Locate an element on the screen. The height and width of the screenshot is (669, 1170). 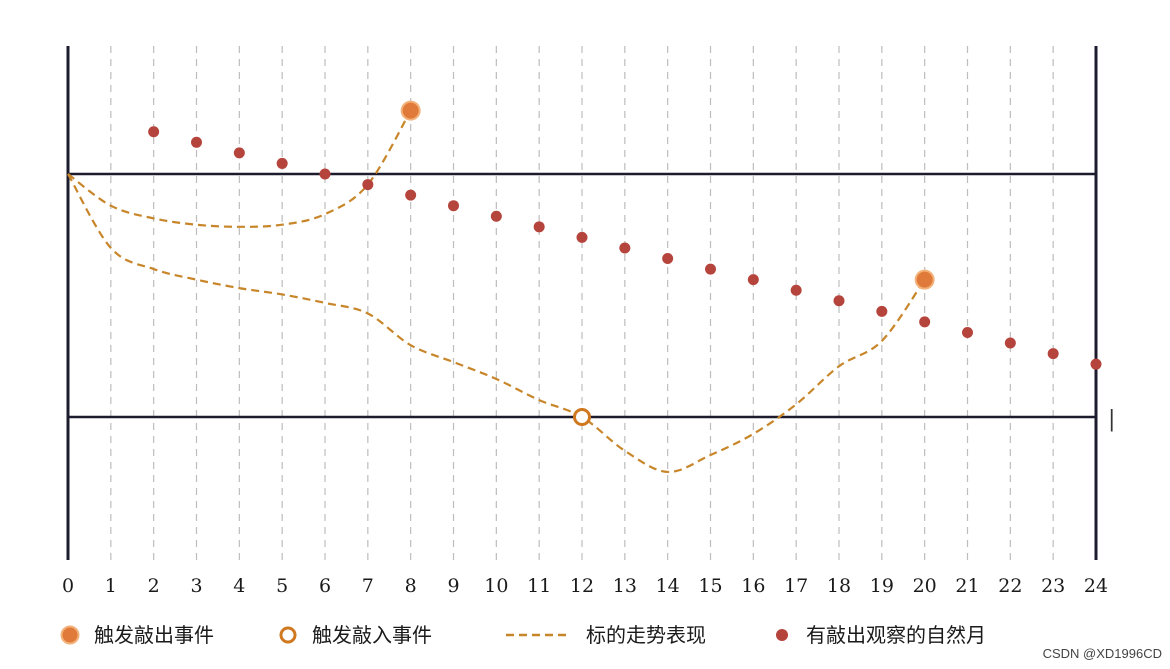
x-tick-label-15: 15 is located at coordinates (710, 586).